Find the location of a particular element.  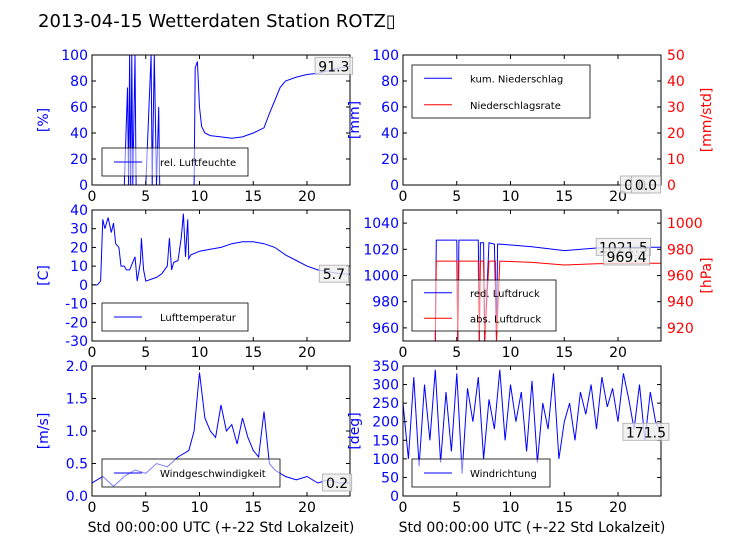

legend-label: rel. Luftfeuchte is located at coordinates (198, 163).